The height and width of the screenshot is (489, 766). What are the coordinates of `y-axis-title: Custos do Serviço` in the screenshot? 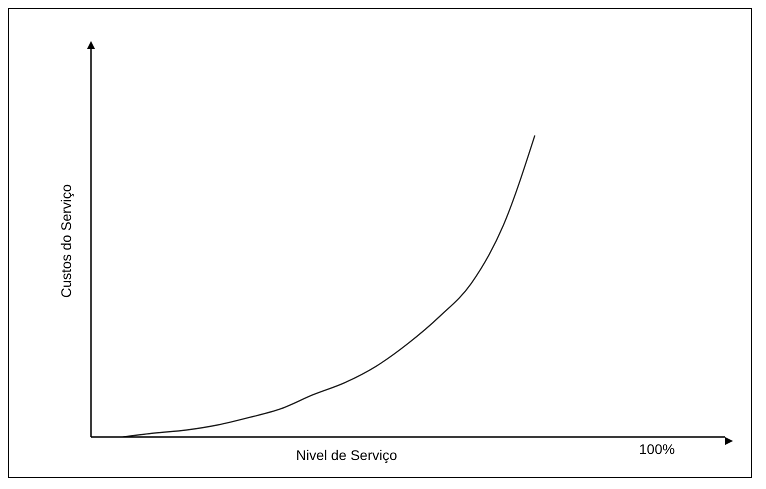 It's located at (66, 241).